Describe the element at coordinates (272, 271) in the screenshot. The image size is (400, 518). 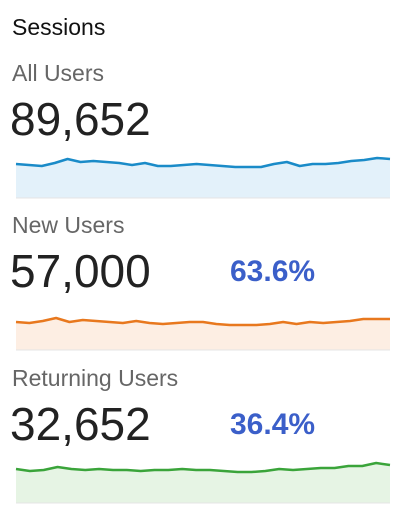
I see `section-share: 63.6%` at that location.